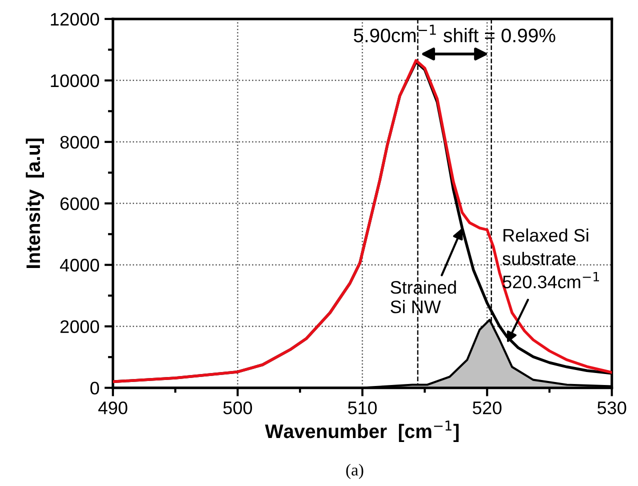 The image size is (638, 486). What do you see at coordinates (113, 408) in the screenshot?
I see `x-tick-label: 490` at bounding box center [113, 408].